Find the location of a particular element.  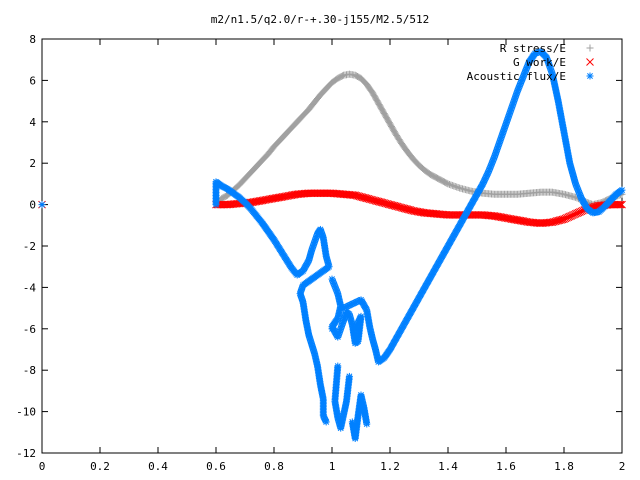

x-tick-labels: 0 0.2 0.4 0.6 0.8 1 1.2 1.4 1.6 1.8 2 is located at coordinates (332, 466).